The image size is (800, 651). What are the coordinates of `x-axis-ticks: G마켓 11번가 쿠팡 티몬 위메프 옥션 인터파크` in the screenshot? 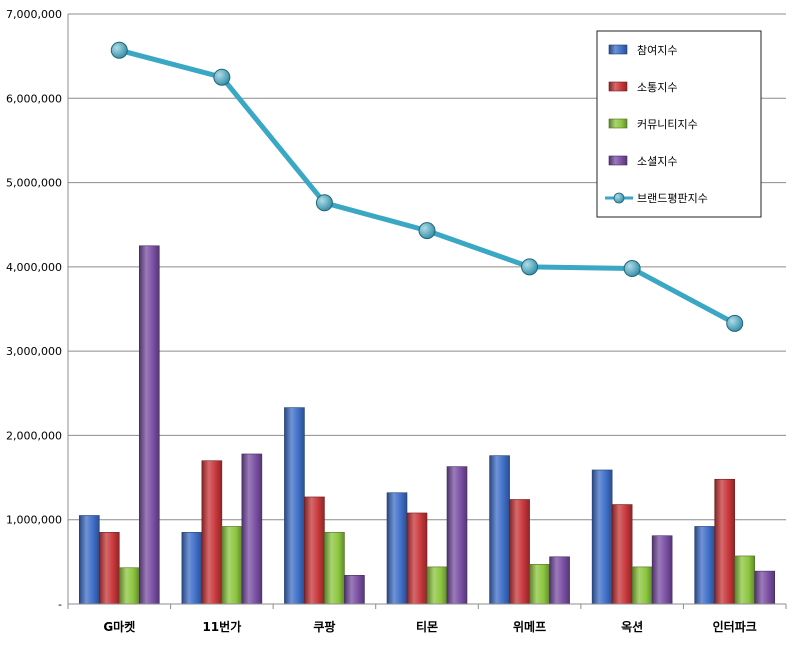 It's located at (429, 626).